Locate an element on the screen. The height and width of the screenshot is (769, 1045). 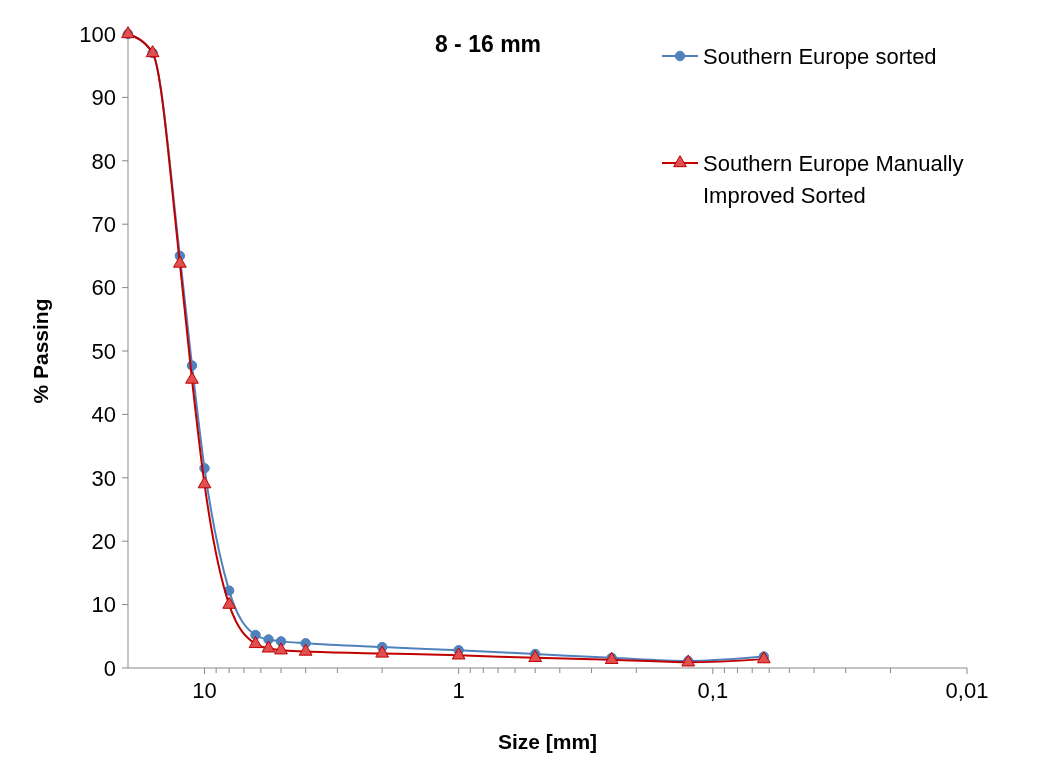
x-axis-title: Size [mm] is located at coordinates (547, 741).